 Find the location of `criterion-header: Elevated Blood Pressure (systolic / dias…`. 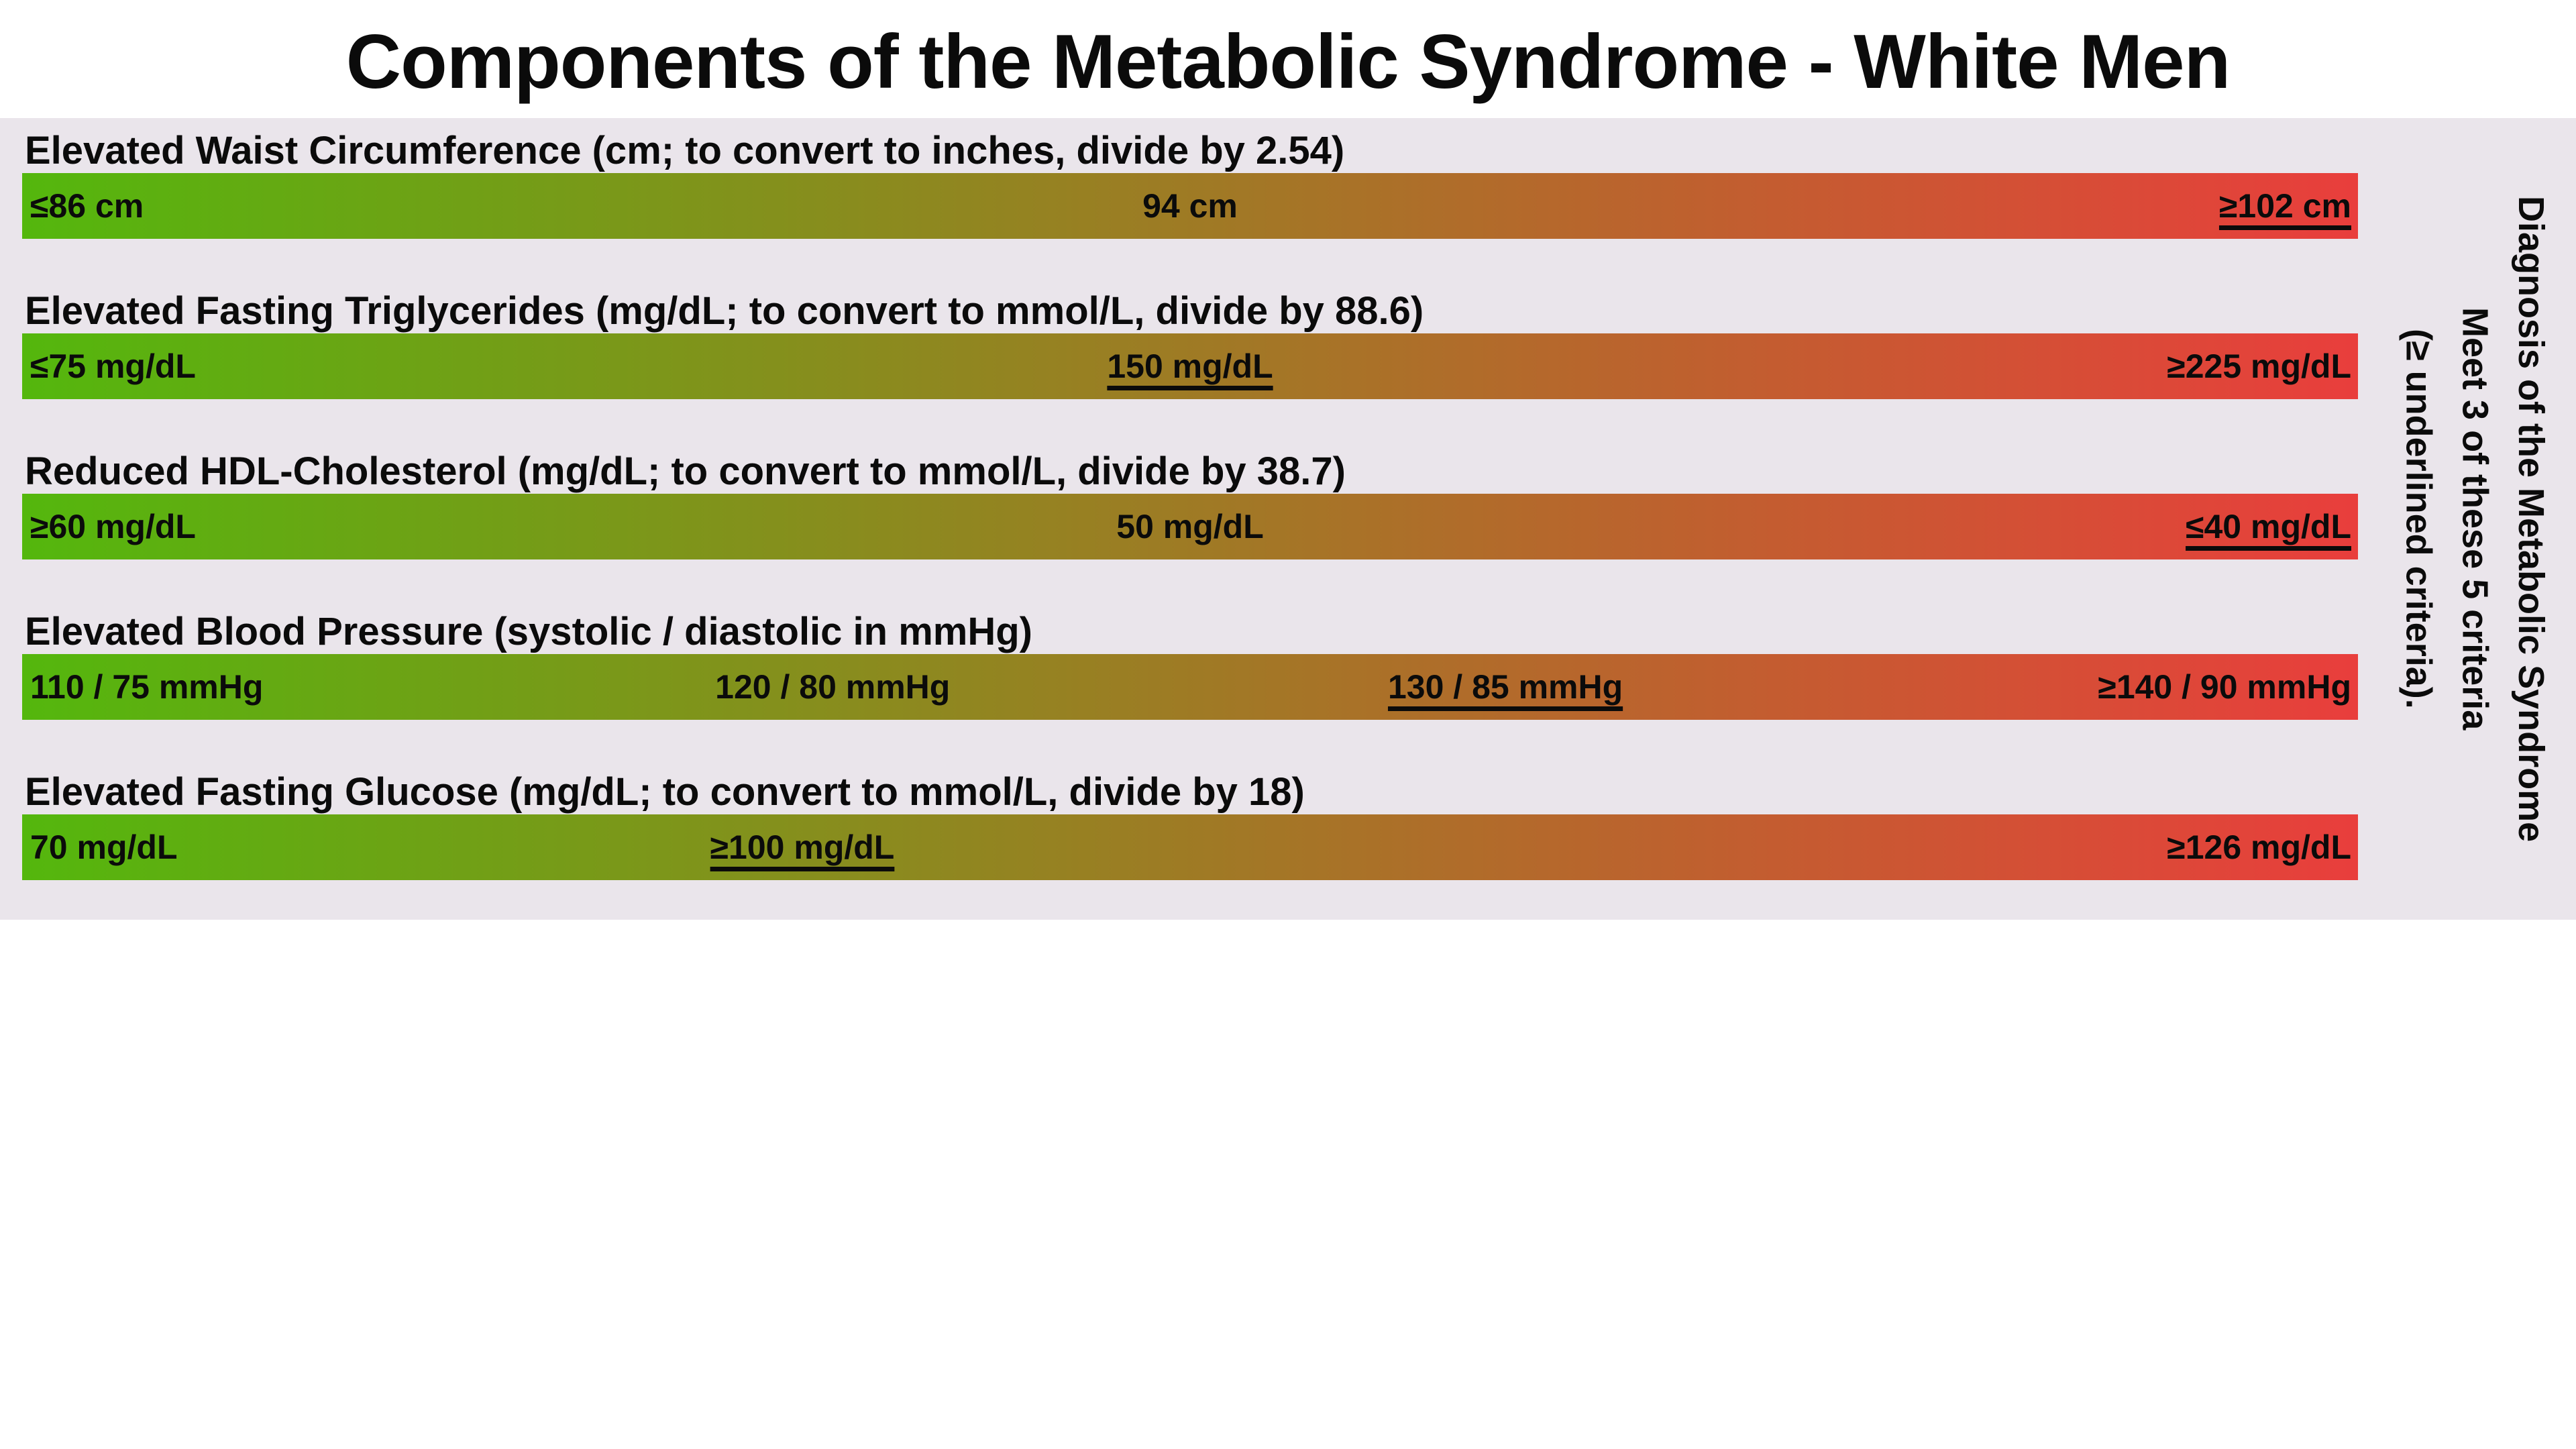

criterion-header: Elevated Blood Pressure (systolic / dias… is located at coordinates (528, 631).